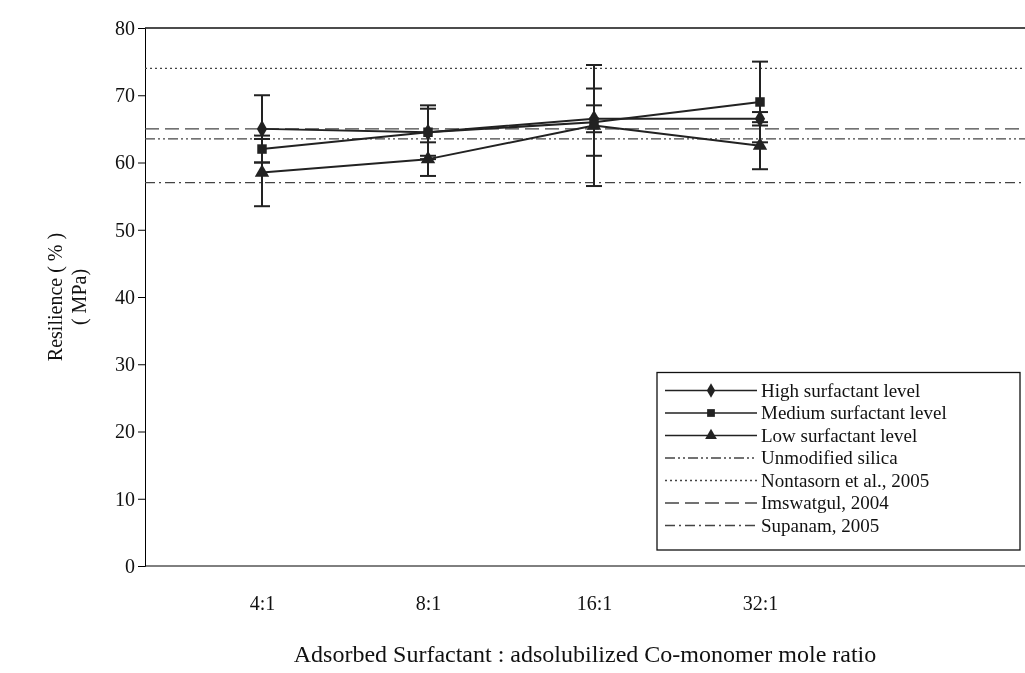  I want to click on y-tick-label: 70, so click(125, 95).